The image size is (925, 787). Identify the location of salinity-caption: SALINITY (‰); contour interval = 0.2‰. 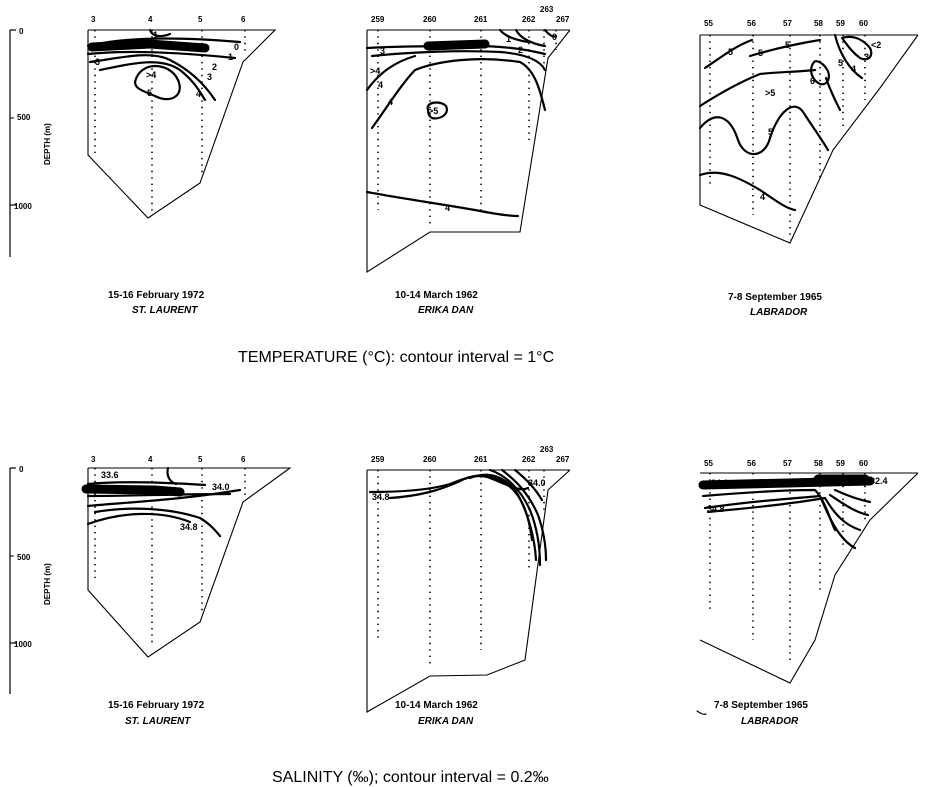
(410, 777).